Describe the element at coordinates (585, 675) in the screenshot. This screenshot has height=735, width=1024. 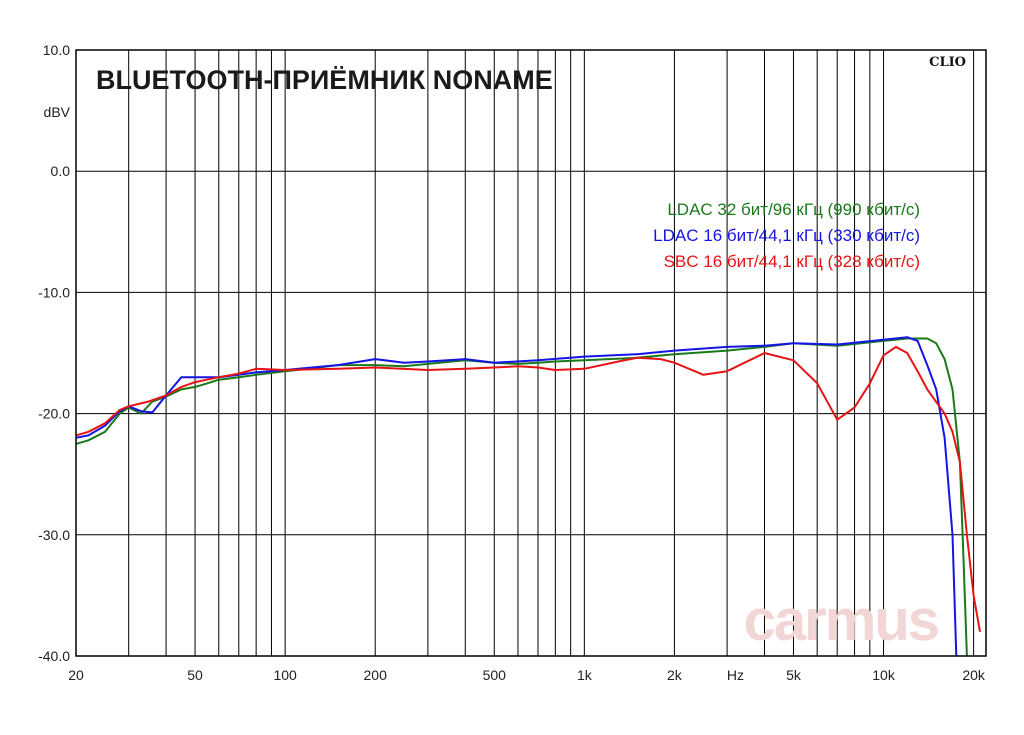
I see `x-tick-label: 1k` at that location.